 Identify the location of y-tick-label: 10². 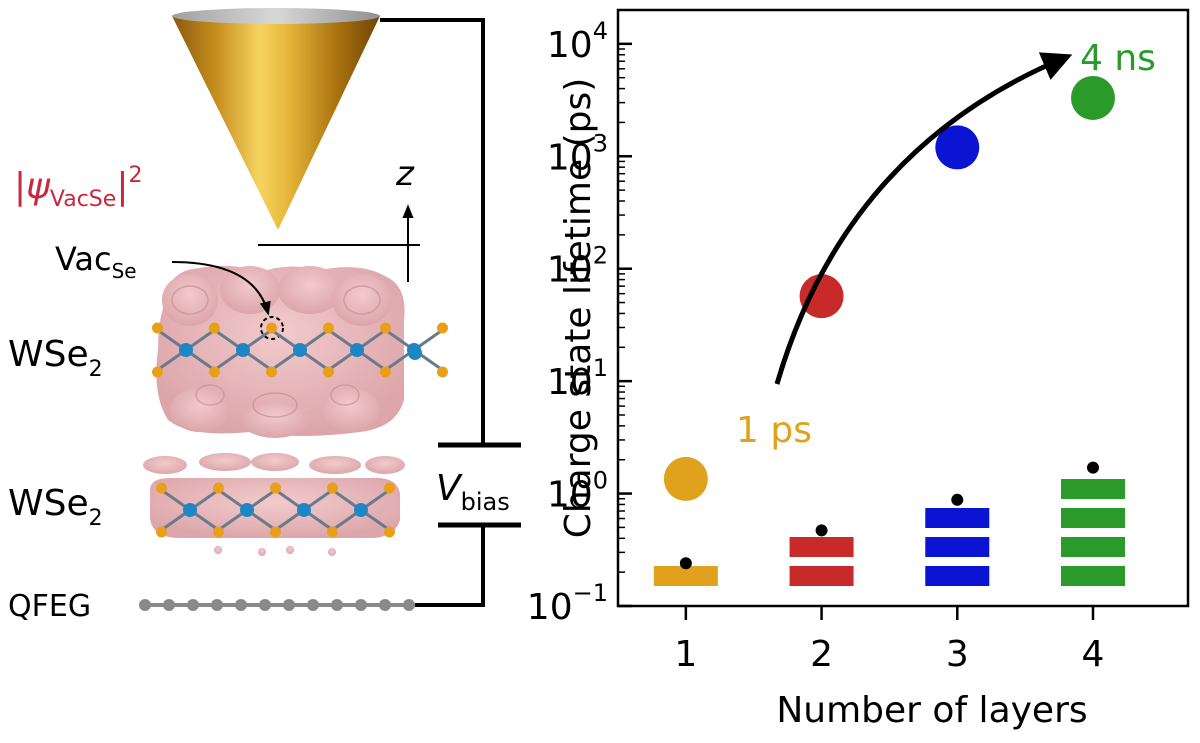
(577, 266).